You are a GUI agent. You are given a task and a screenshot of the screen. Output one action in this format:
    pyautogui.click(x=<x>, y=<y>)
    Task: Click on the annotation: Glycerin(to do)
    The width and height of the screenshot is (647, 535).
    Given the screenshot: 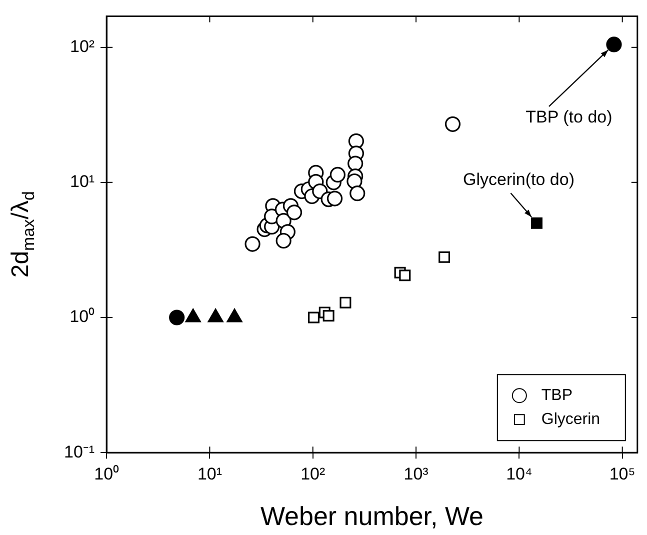 What is the action you would take?
    pyautogui.click(x=518, y=180)
    